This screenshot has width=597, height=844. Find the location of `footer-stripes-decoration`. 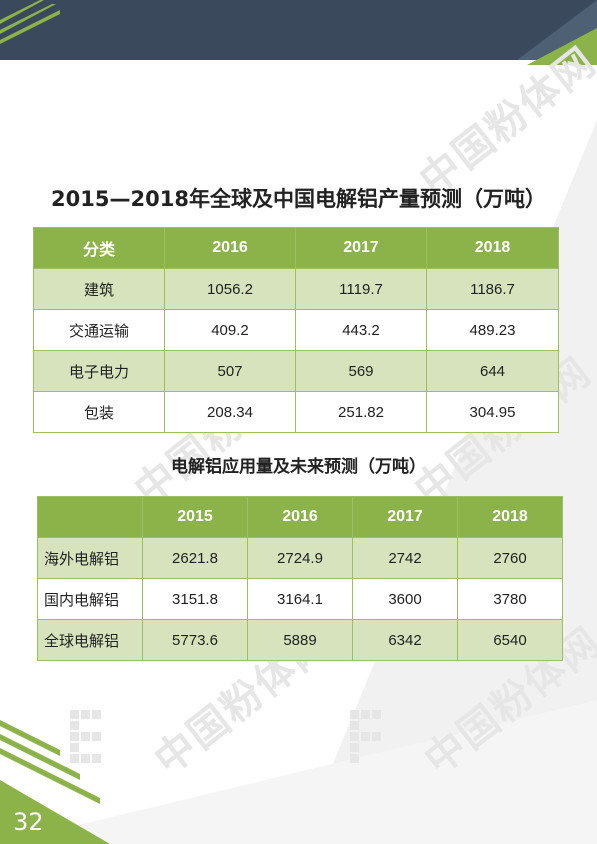

footer-stripes-decoration is located at coordinates (55, 782).